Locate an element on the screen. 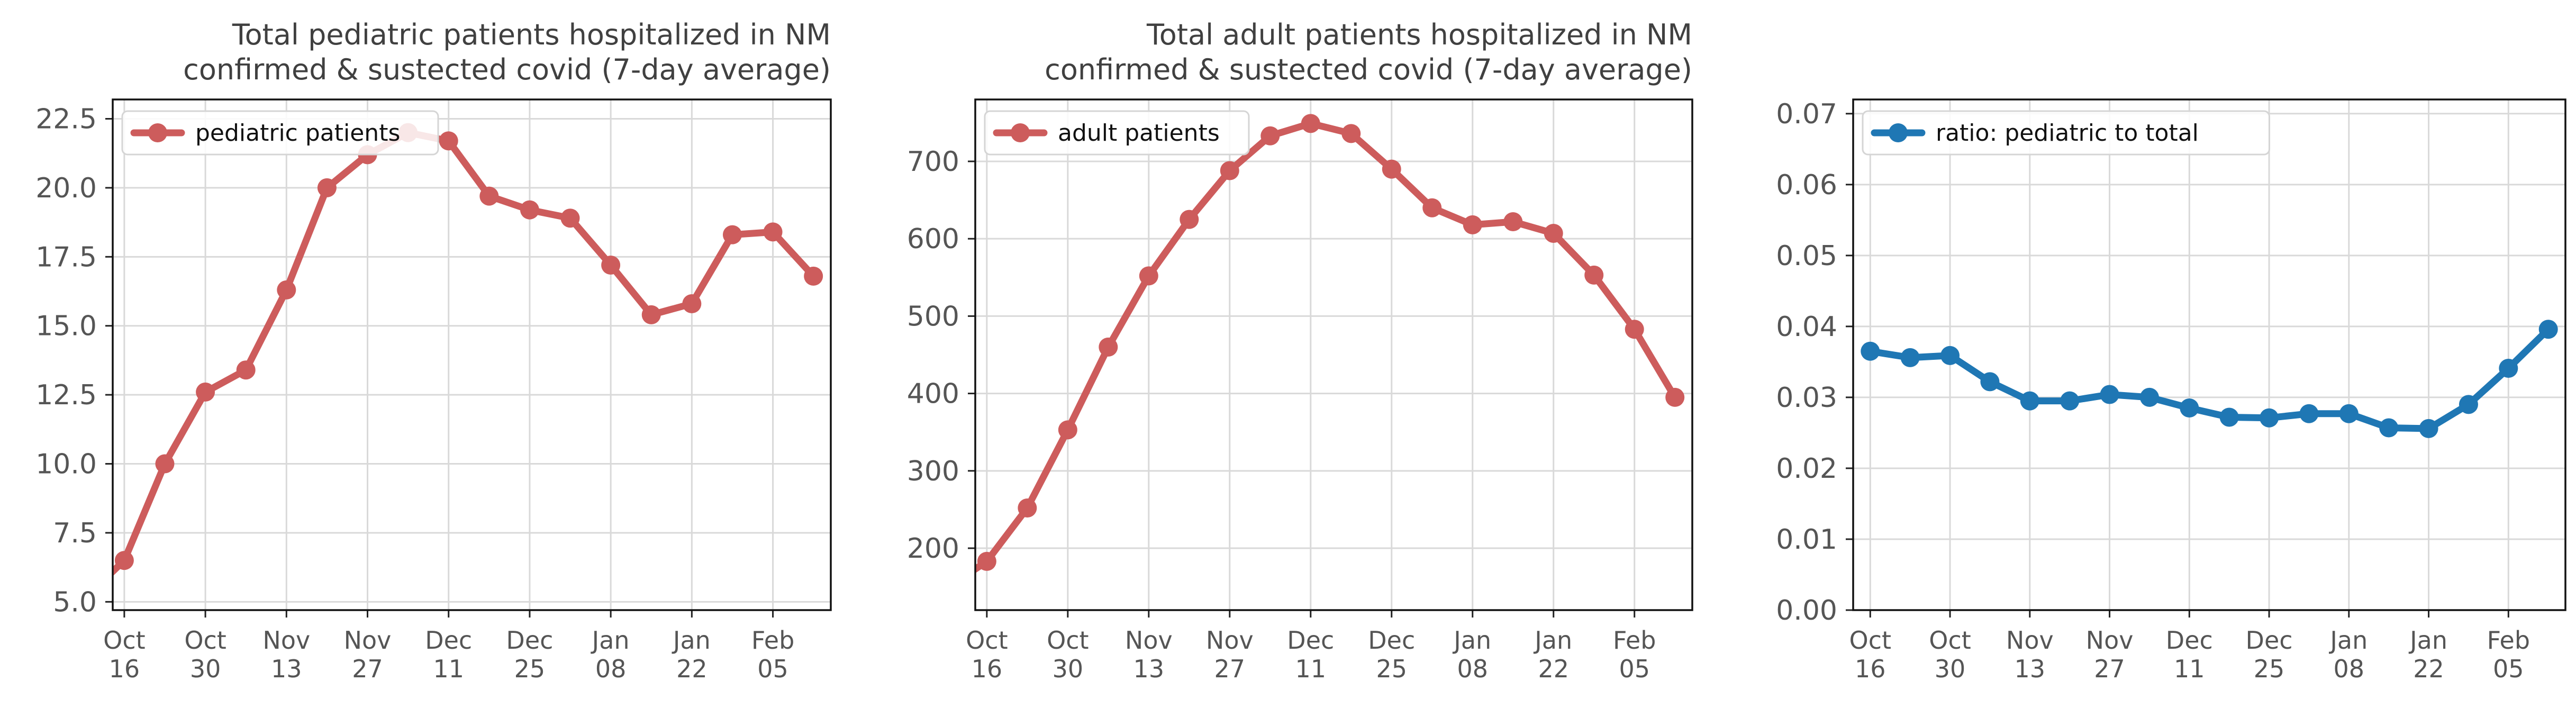 The image size is (2576, 708). legend-label: adult patients is located at coordinates (1139, 133).